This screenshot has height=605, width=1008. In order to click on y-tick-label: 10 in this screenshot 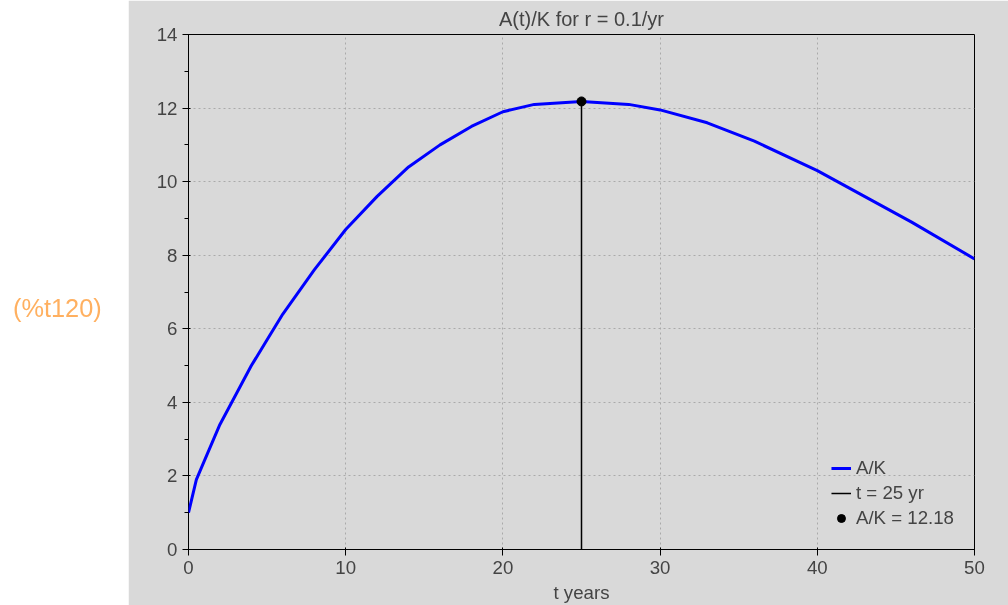, I will do `click(167, 182)`.